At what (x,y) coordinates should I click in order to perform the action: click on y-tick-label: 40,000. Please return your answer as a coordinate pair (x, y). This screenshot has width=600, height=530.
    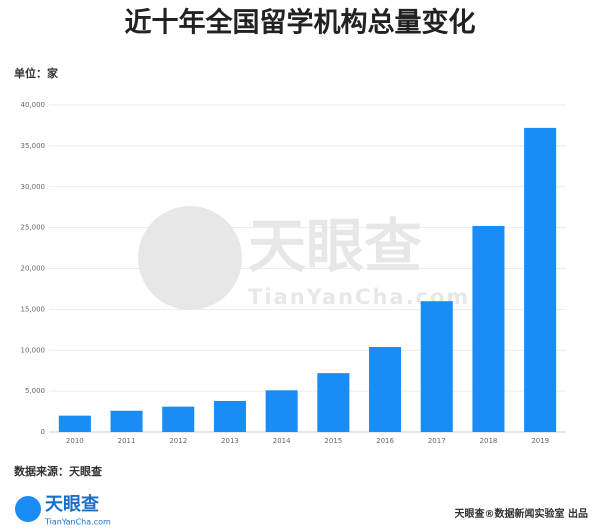
    Looking at the image, I should click on (33, 105).